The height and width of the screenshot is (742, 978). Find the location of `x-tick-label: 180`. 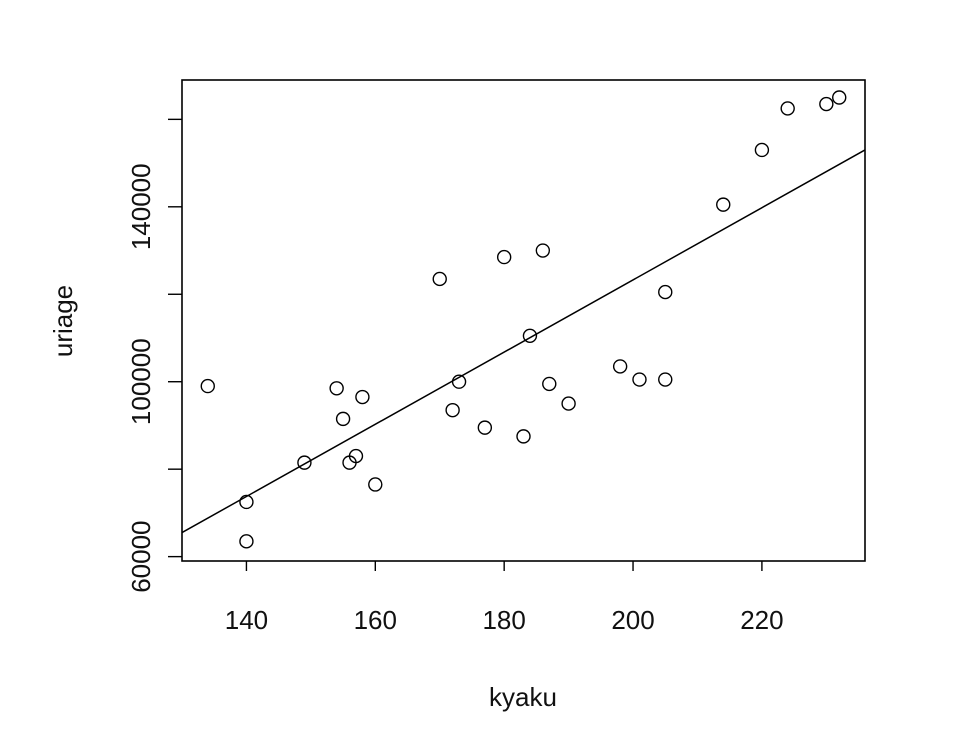

x-tick-label: 180 is located at coordinates (503, 620).